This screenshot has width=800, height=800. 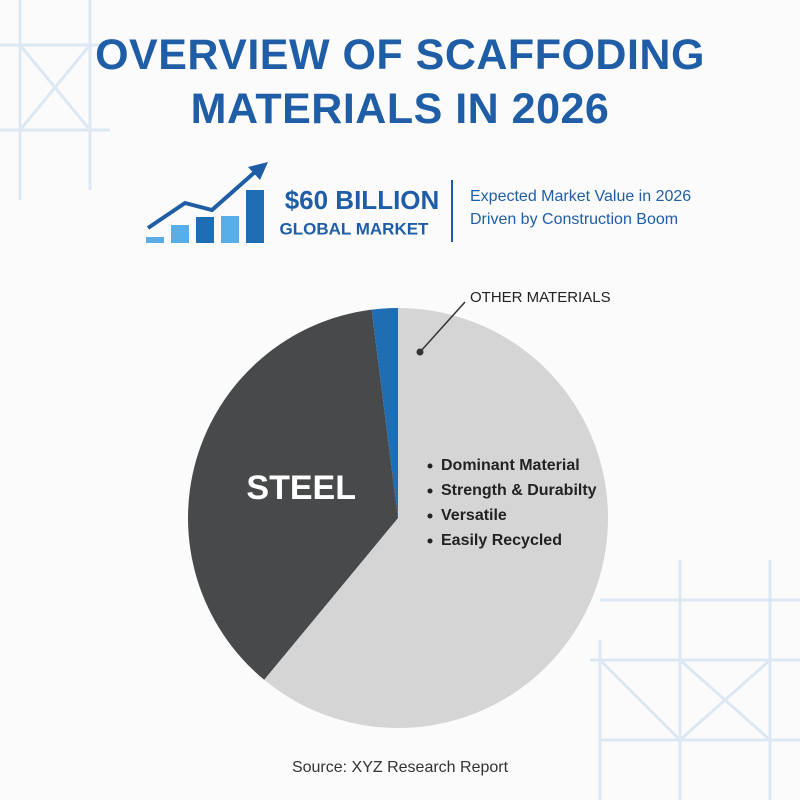 I want to click on stat-note: Driven by Construction Boom, so click(x=574, y=219).